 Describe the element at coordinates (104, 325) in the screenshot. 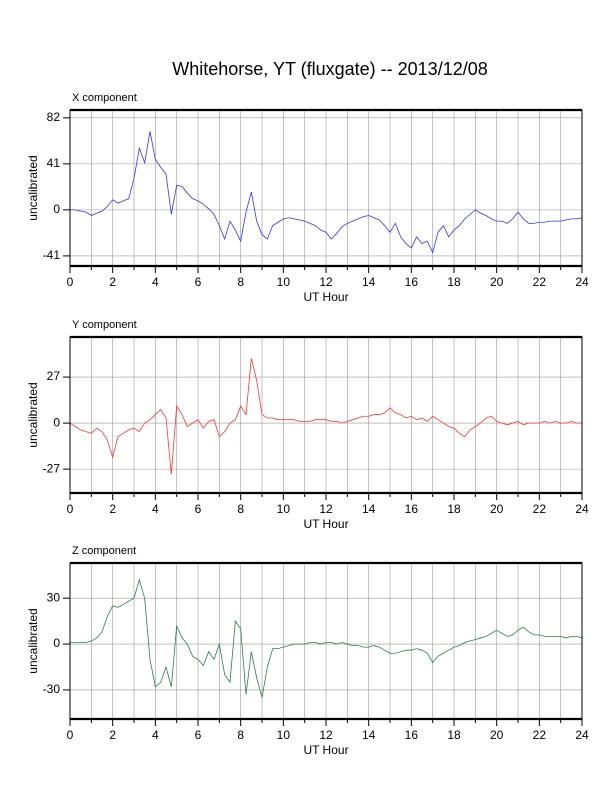

I see `panel-title: Y component` at that location.